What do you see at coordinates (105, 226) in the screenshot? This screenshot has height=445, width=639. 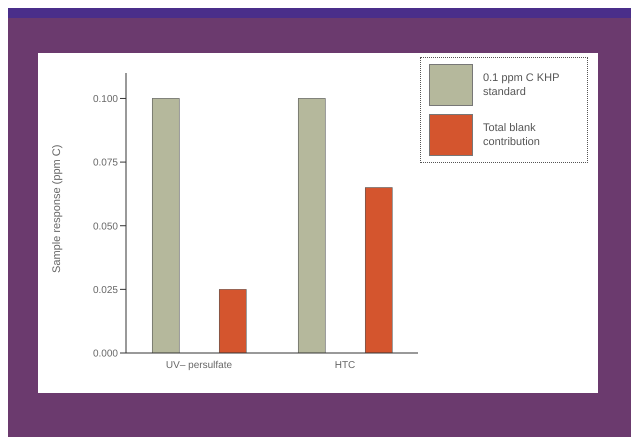 I see `y-tick-label: 0.050` at bounding box center [105, 226].